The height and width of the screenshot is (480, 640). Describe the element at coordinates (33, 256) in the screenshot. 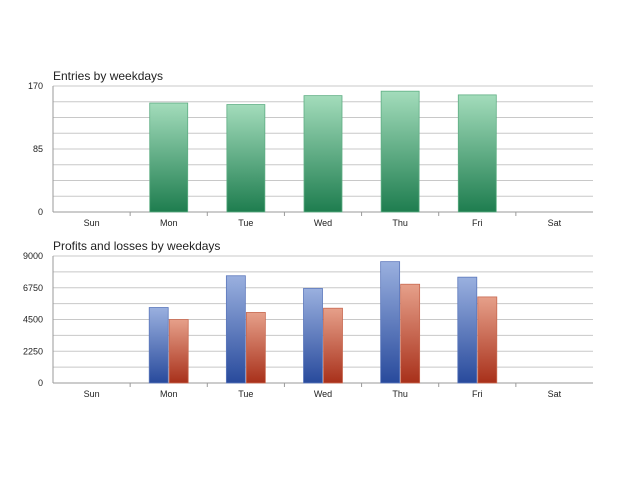

I see `y-tick-label: 9000` at that location.